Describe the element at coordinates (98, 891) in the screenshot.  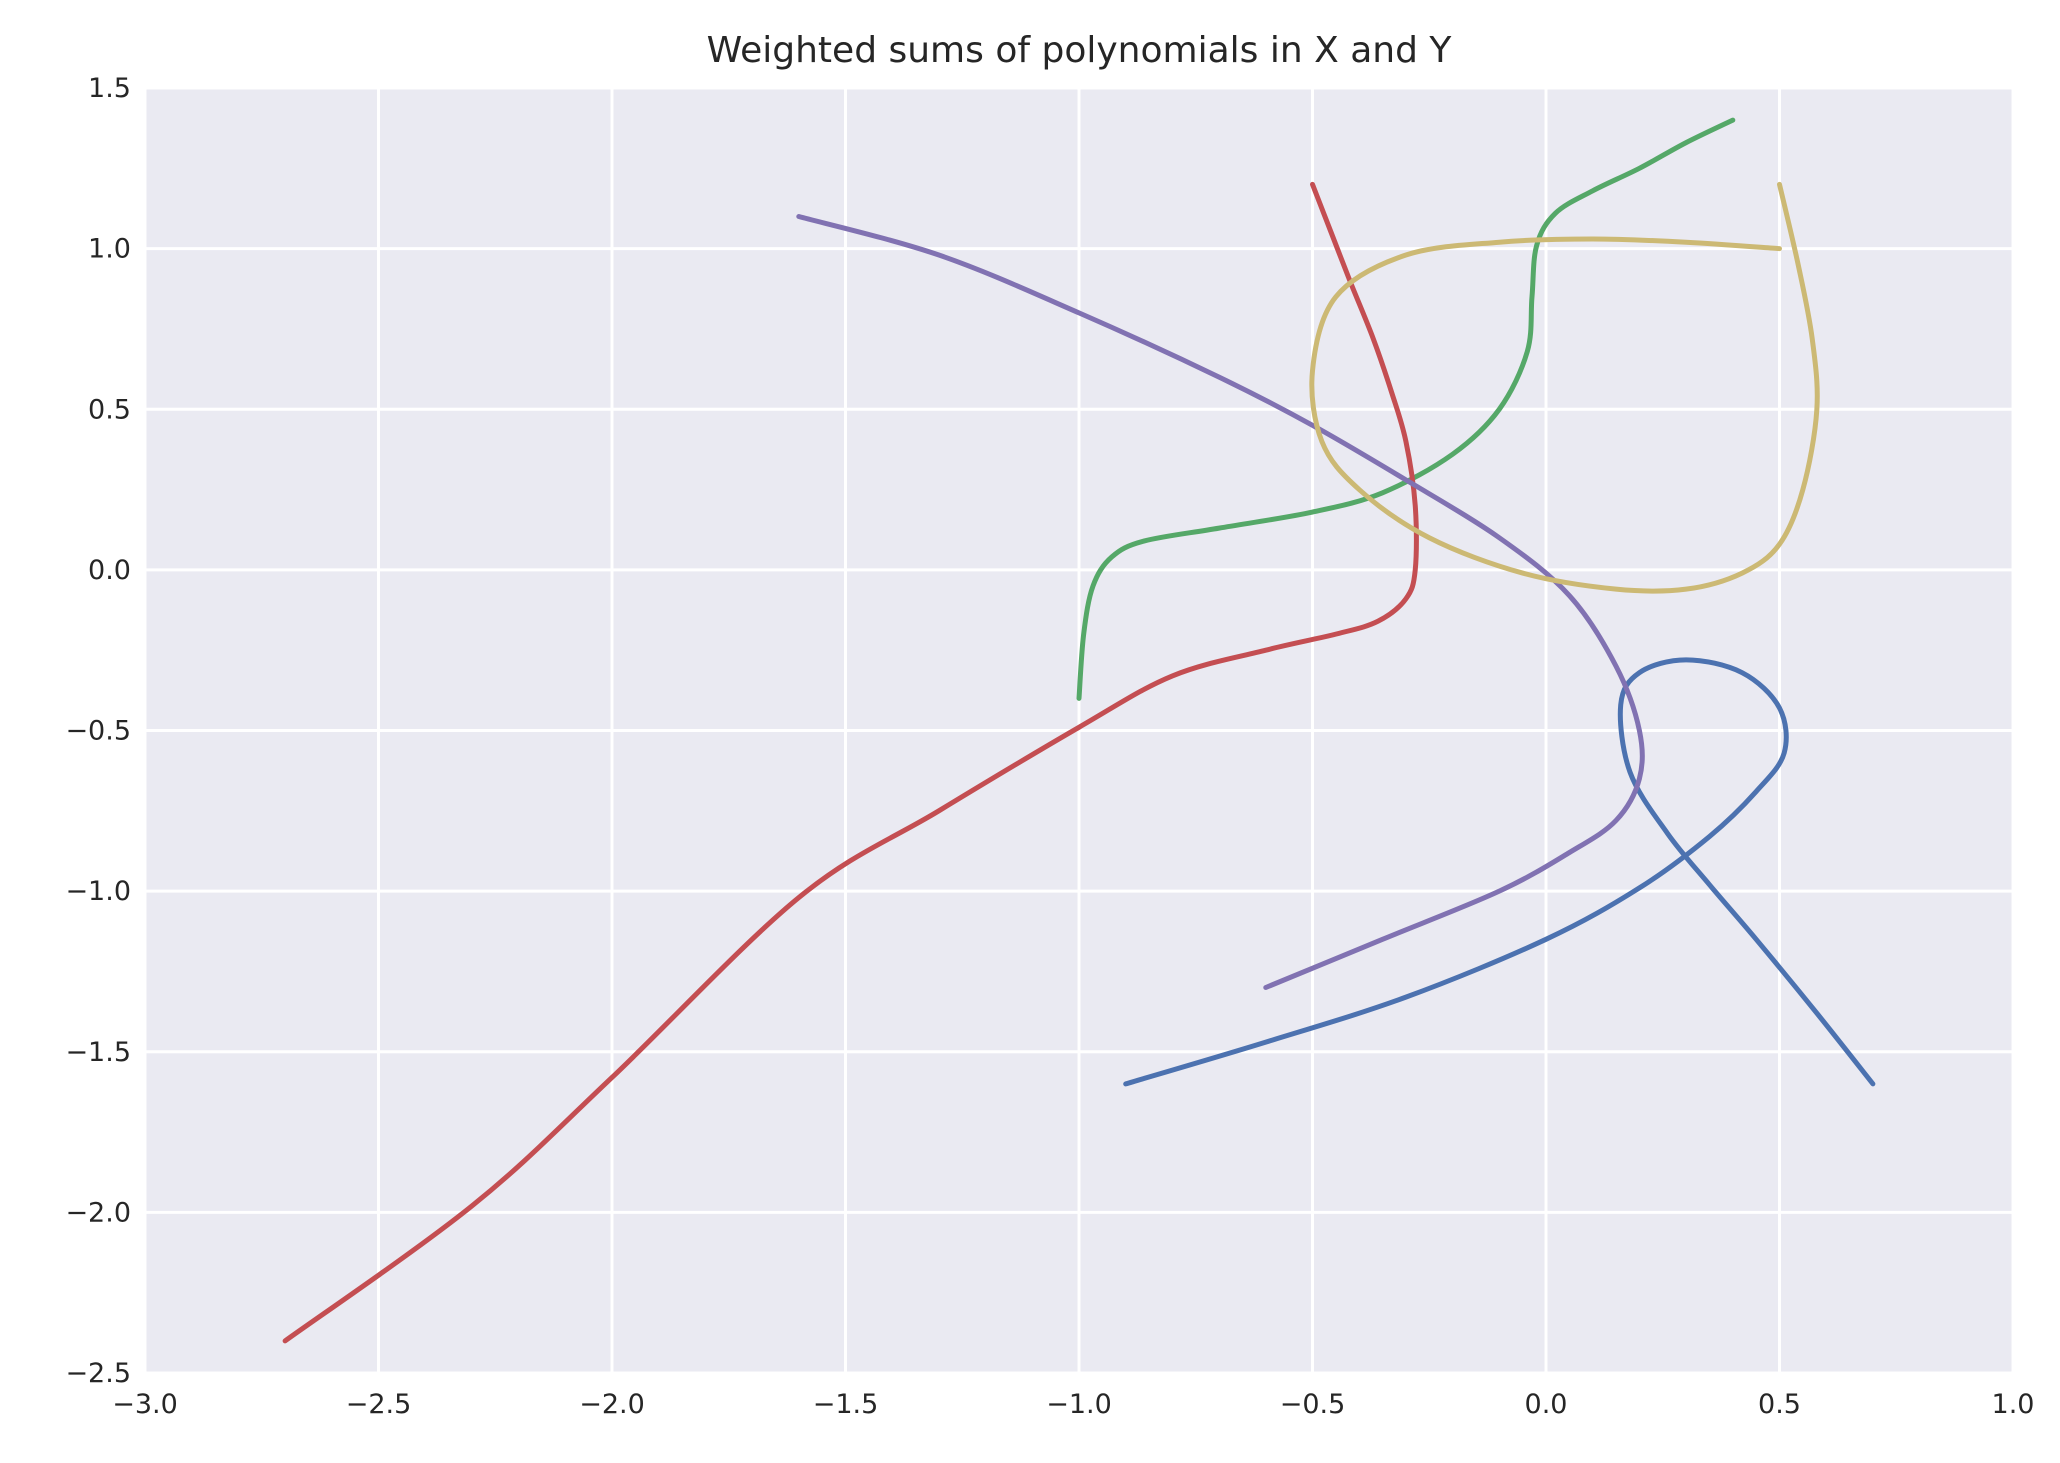
I see `y-tick-label: −1.0` at that location.